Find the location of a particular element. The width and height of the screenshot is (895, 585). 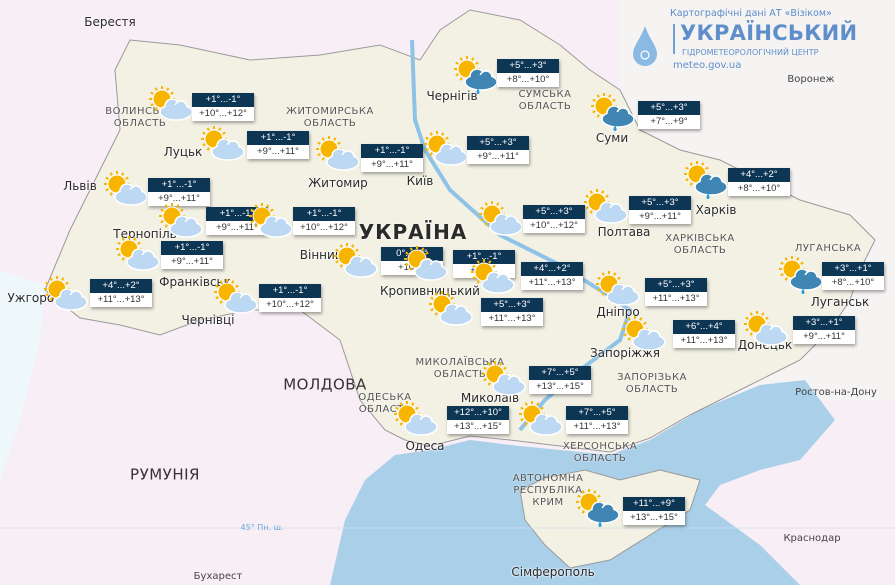

day-temperature: +7°...+9° is located at coordinates (669, 122).